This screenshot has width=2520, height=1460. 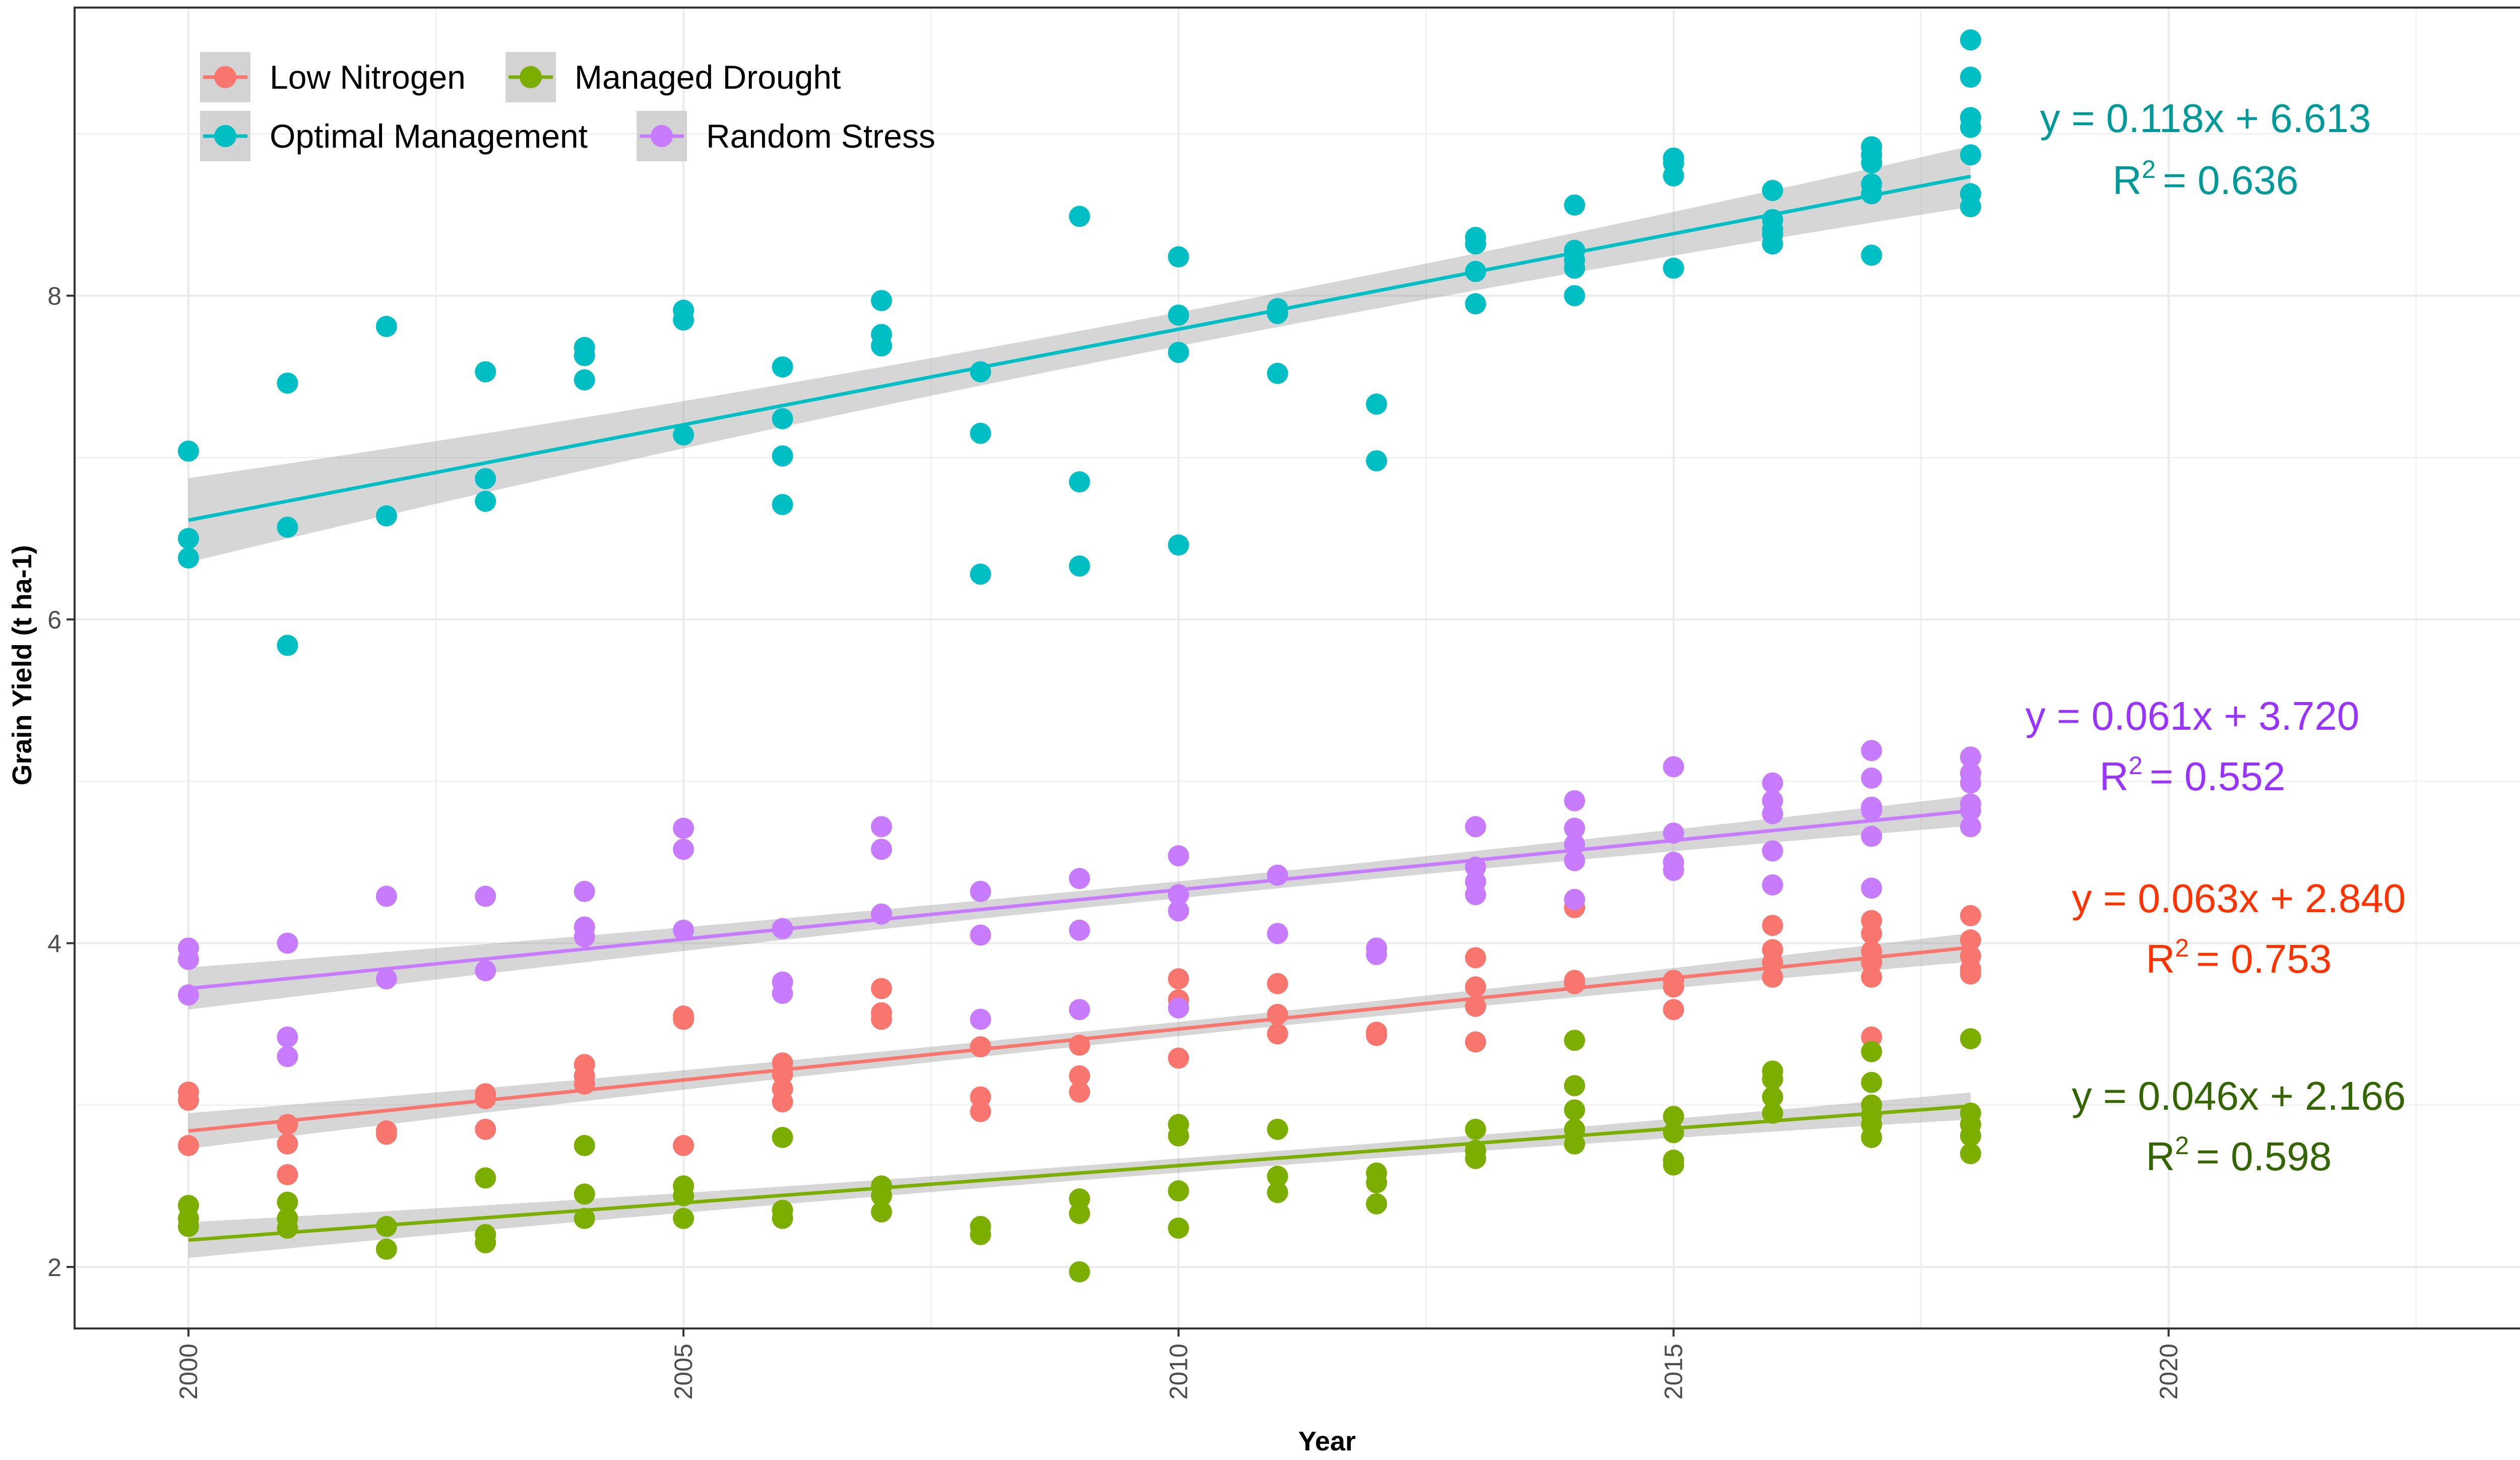 I want to click on r2-text-optimal-management: R2 = 0.636, so click(x=2206, y=179).